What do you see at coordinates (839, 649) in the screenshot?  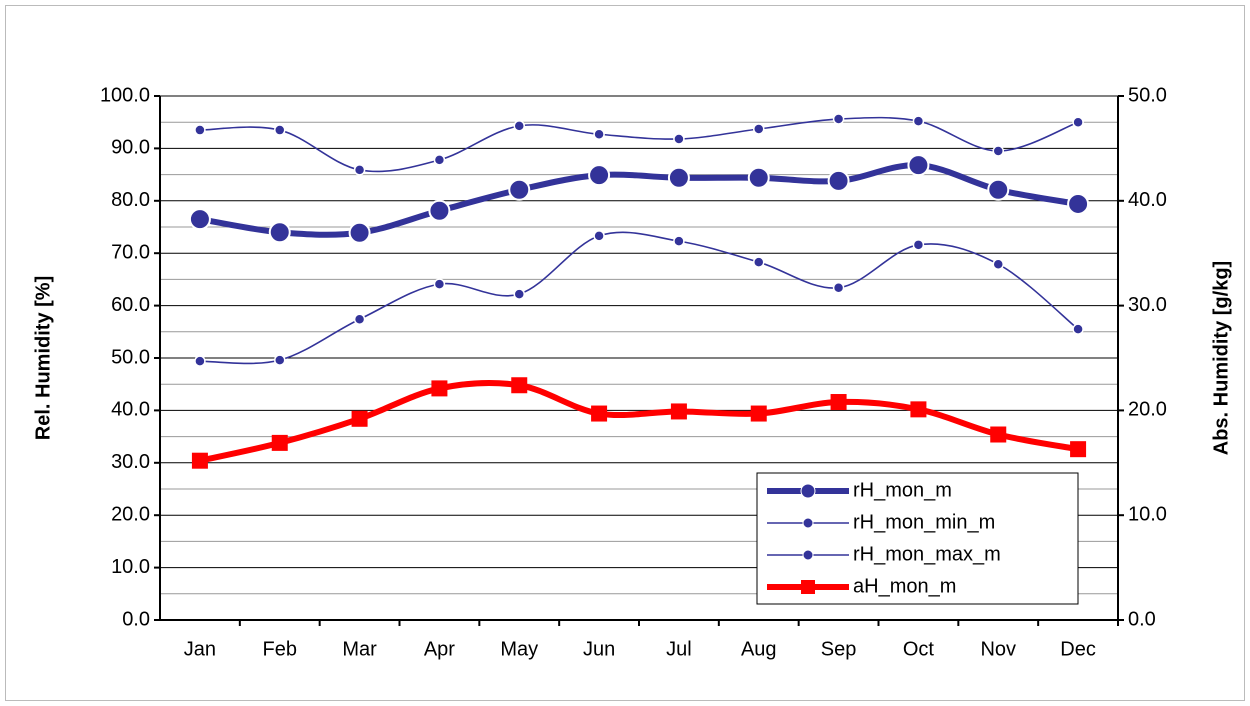 I see `x-tick-label: Sep` at bounding box center [839, 649].